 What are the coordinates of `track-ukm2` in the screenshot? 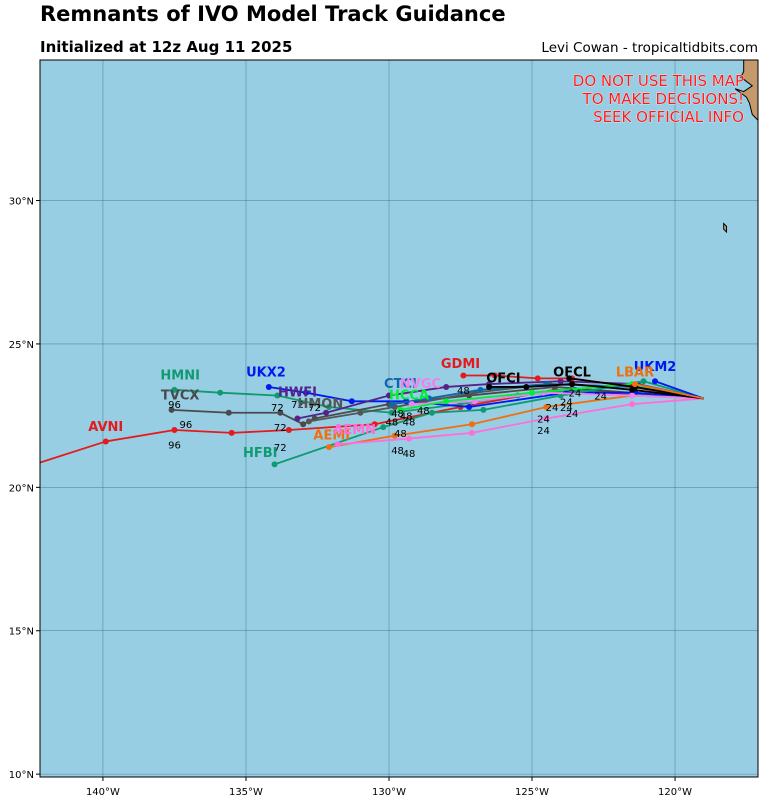 It's located at (678, 389).